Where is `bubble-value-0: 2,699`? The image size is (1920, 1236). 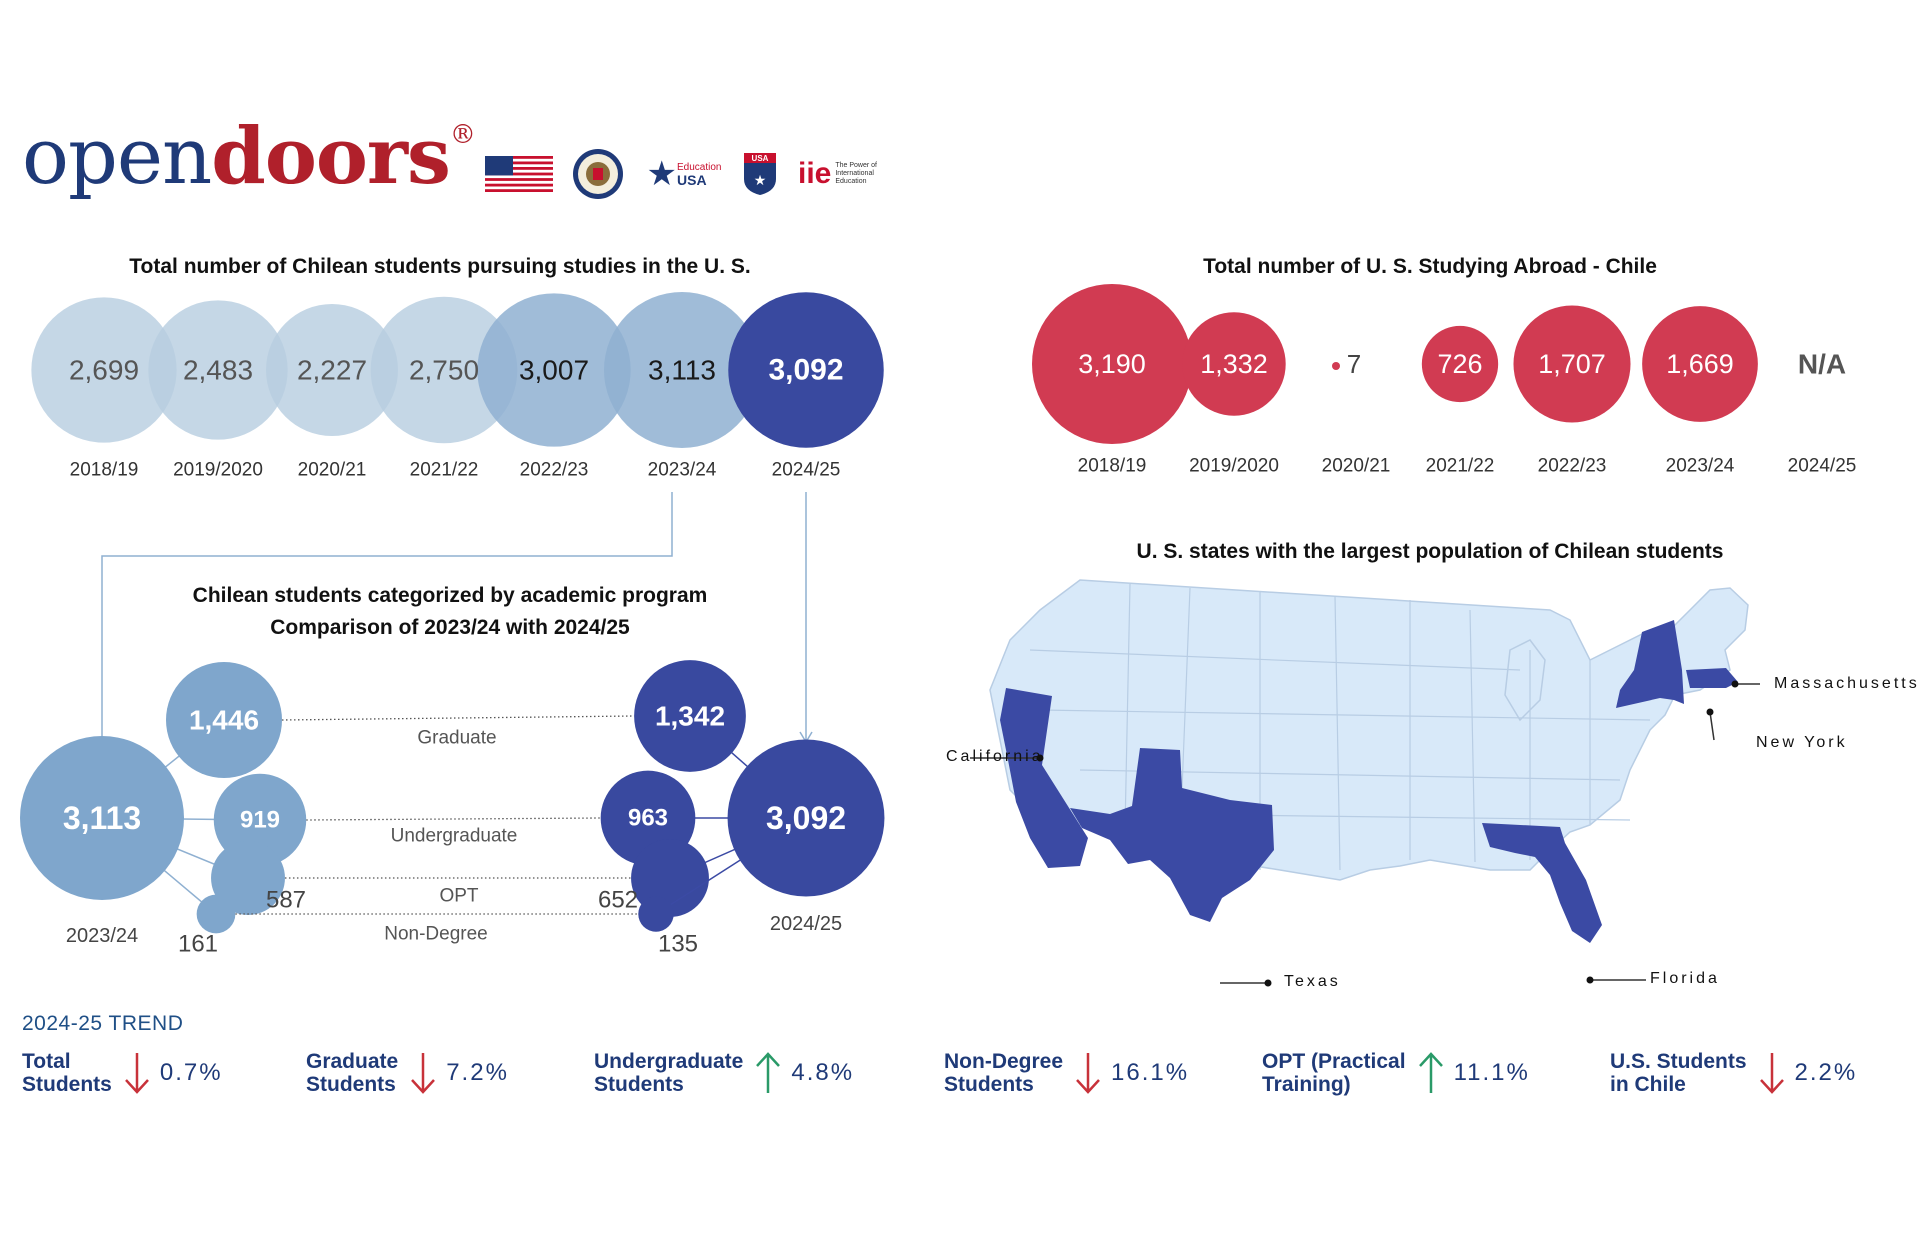
bubble-value-0: 2,699 is located at coordinates (104, 370).